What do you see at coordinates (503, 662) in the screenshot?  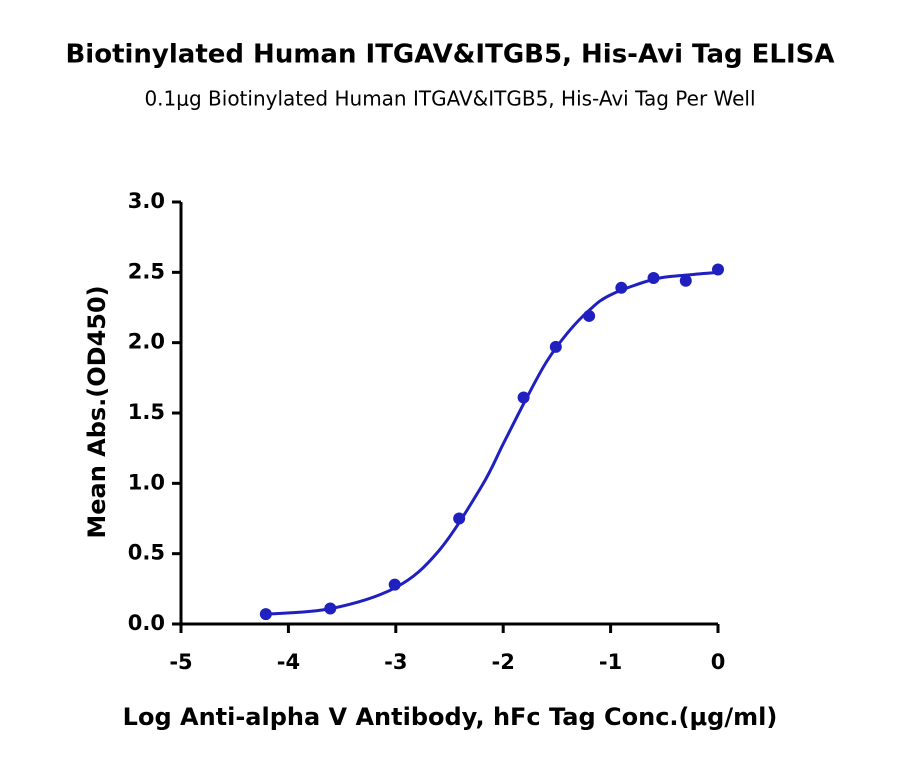 I see `x-tick-label: -2` at bounding box center [503, 662].